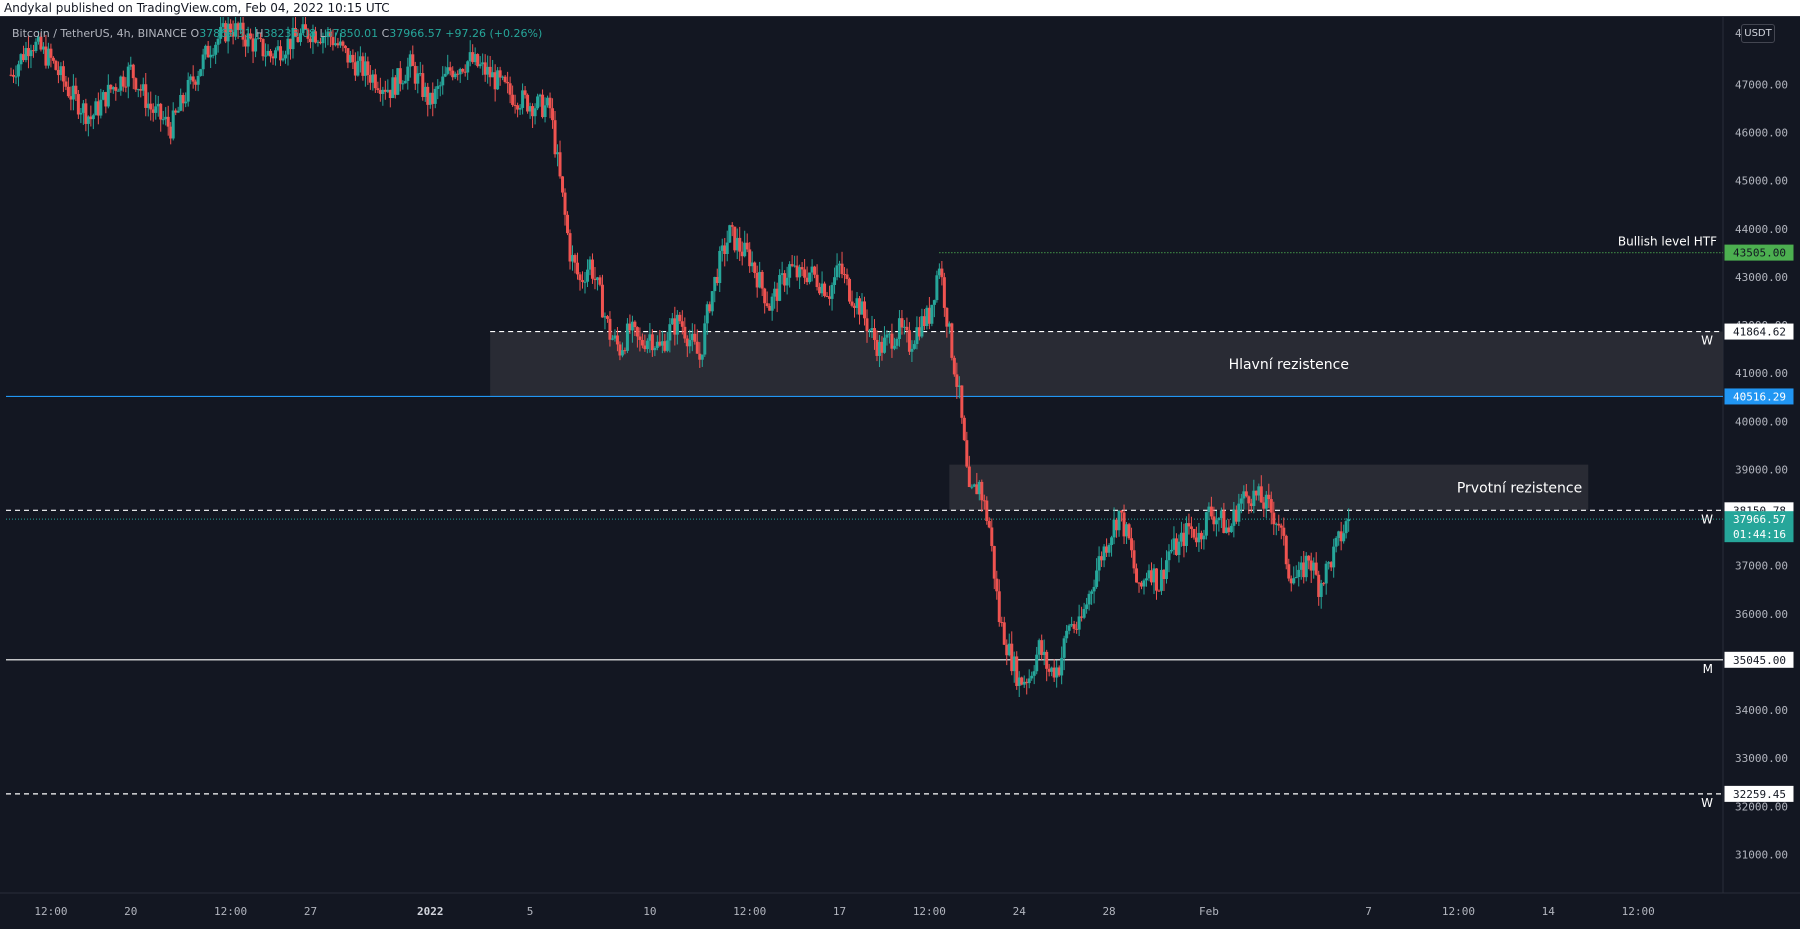 This screenshot has width=1800, height=929. I want to click on zone-main-resistance, so click(1107, 364).